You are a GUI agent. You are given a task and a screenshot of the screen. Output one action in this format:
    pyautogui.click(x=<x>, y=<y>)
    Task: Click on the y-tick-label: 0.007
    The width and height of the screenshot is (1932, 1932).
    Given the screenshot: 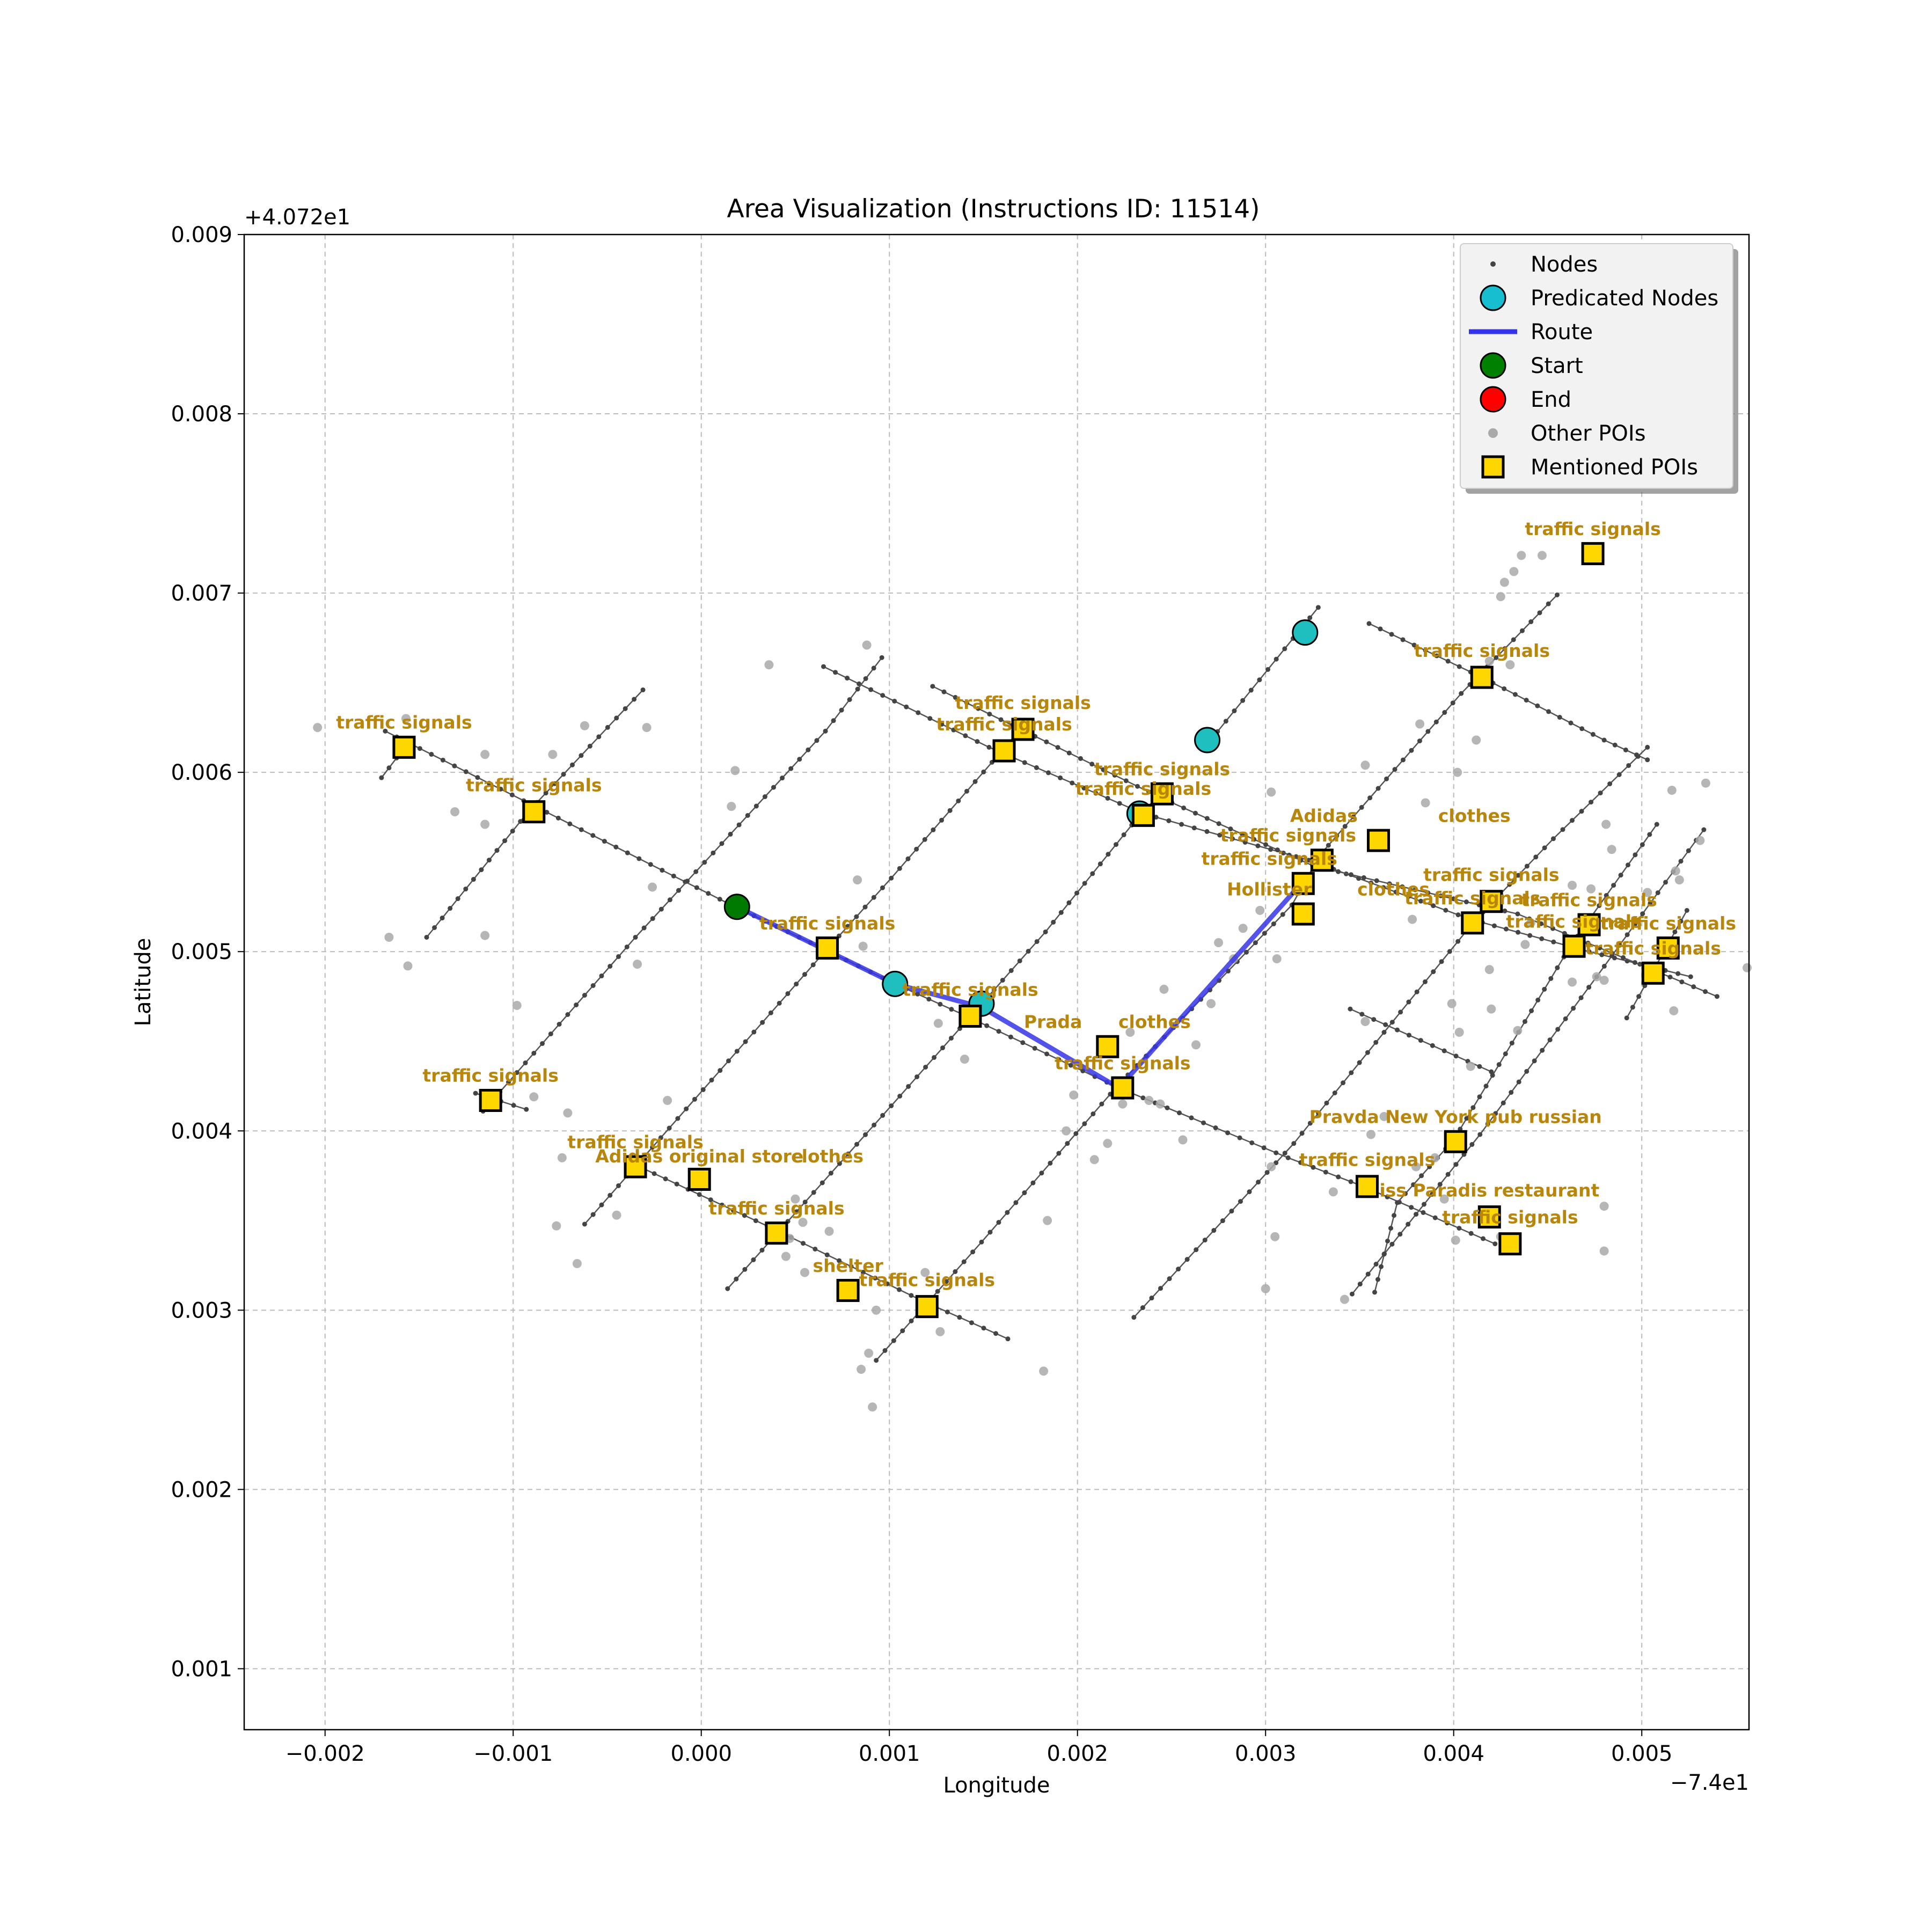 What is the action you would take?
    pyautogui.click(x=201, y=593)
    